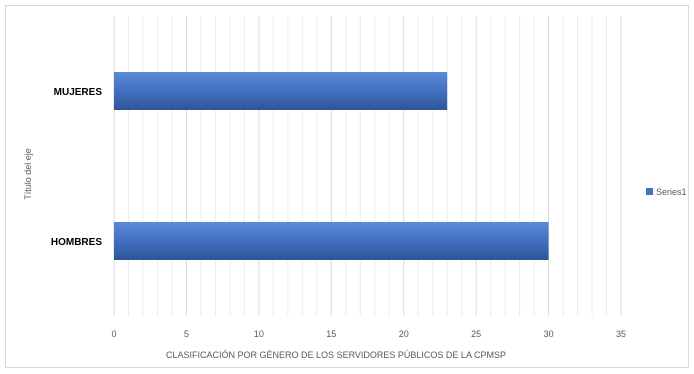  Describe the element at coordinates (331, 241) in the screenshot. I see `bar-hombres` at that location.